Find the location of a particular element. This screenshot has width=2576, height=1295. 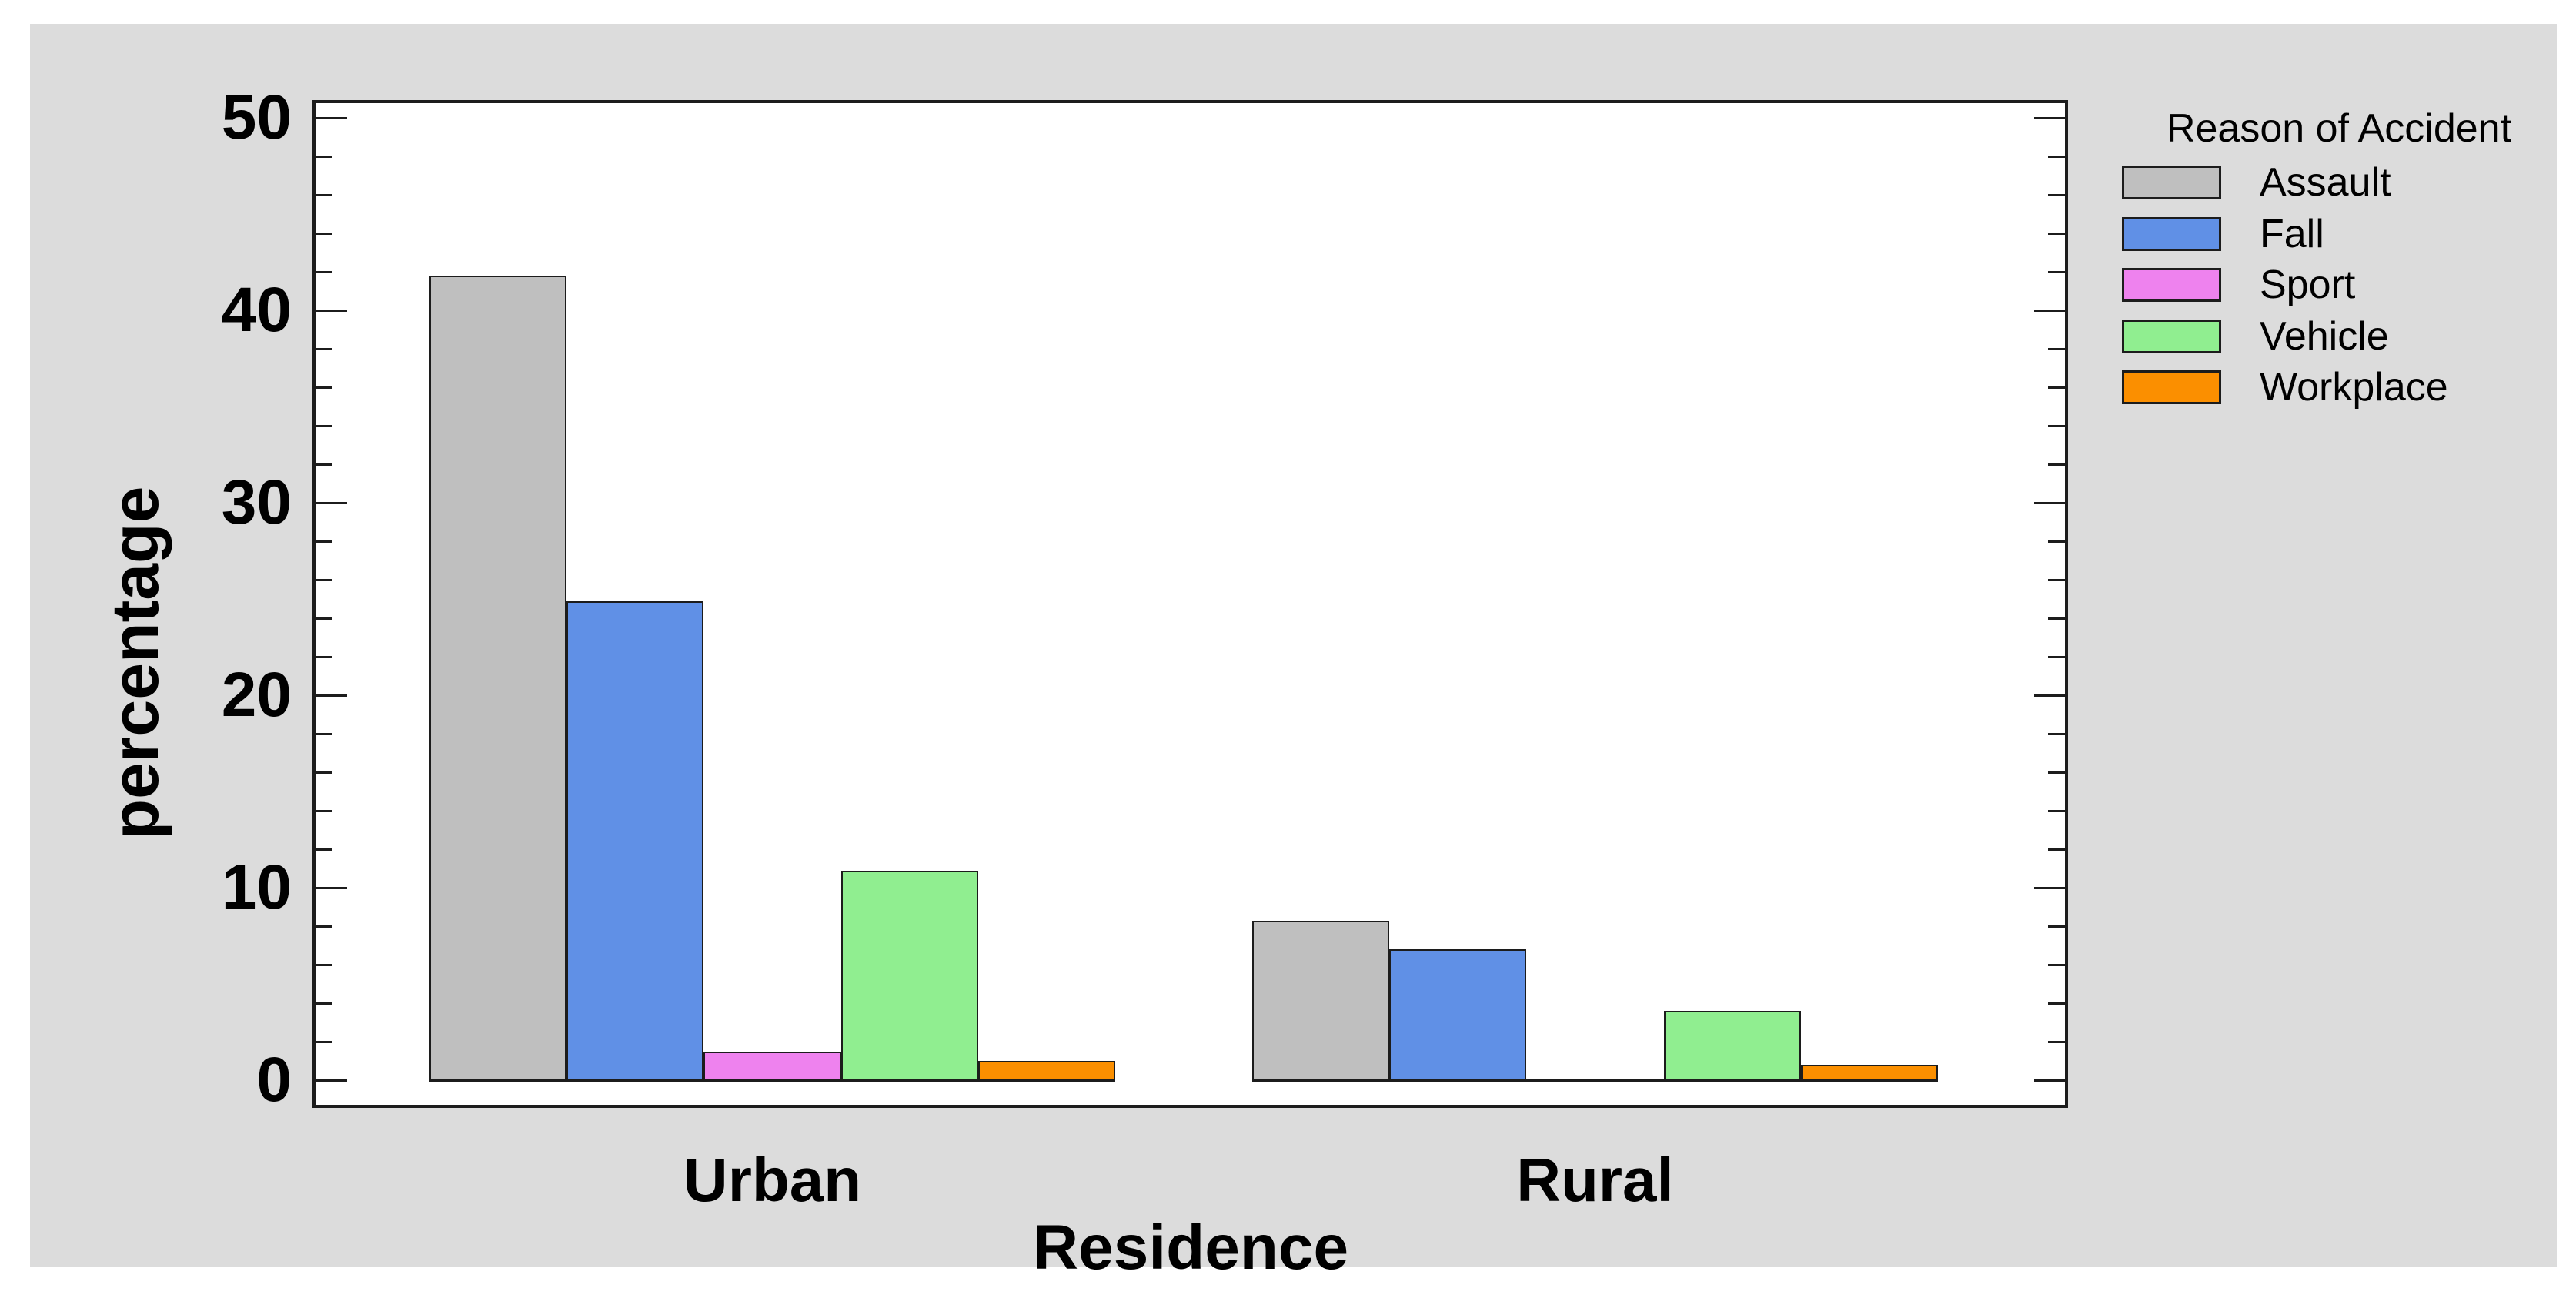

category-label-rural: Rural is located at coordinates (1595, 1180).